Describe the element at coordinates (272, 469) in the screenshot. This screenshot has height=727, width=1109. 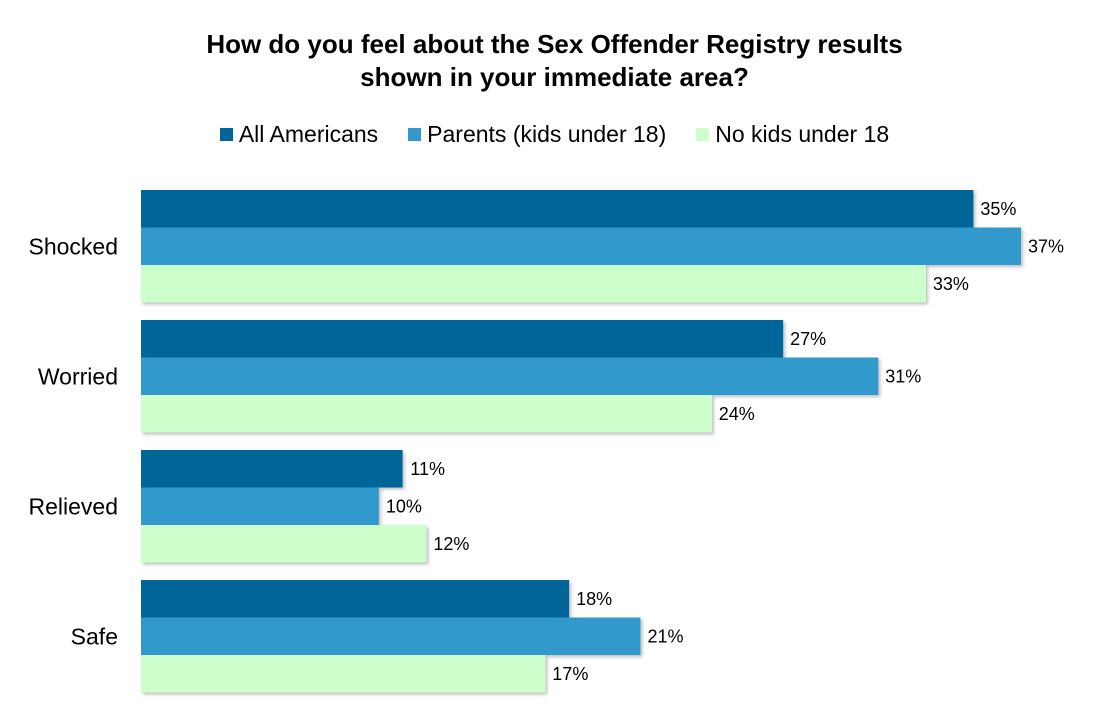
I see `bar-relieved-all-americans` at that location.